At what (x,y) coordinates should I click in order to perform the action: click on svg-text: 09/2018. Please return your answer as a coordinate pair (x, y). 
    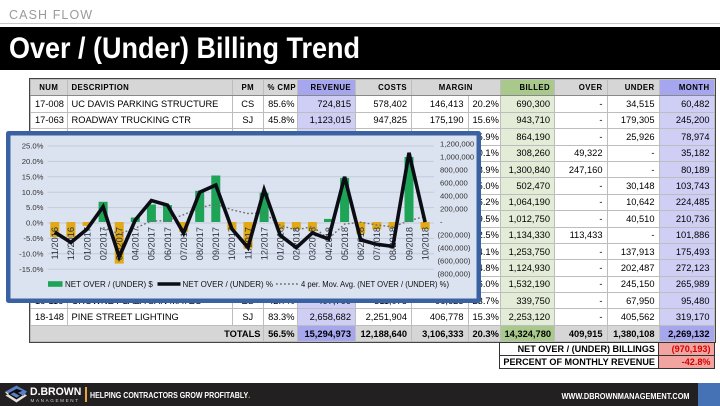
    Looking at the image, I should click on (409, 243).